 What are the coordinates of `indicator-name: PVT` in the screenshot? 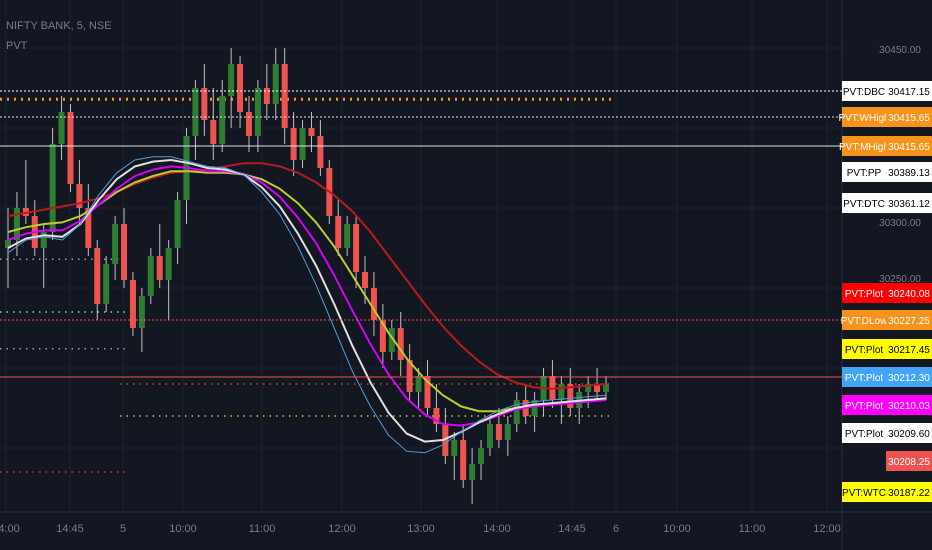 It's located at (17, 46).